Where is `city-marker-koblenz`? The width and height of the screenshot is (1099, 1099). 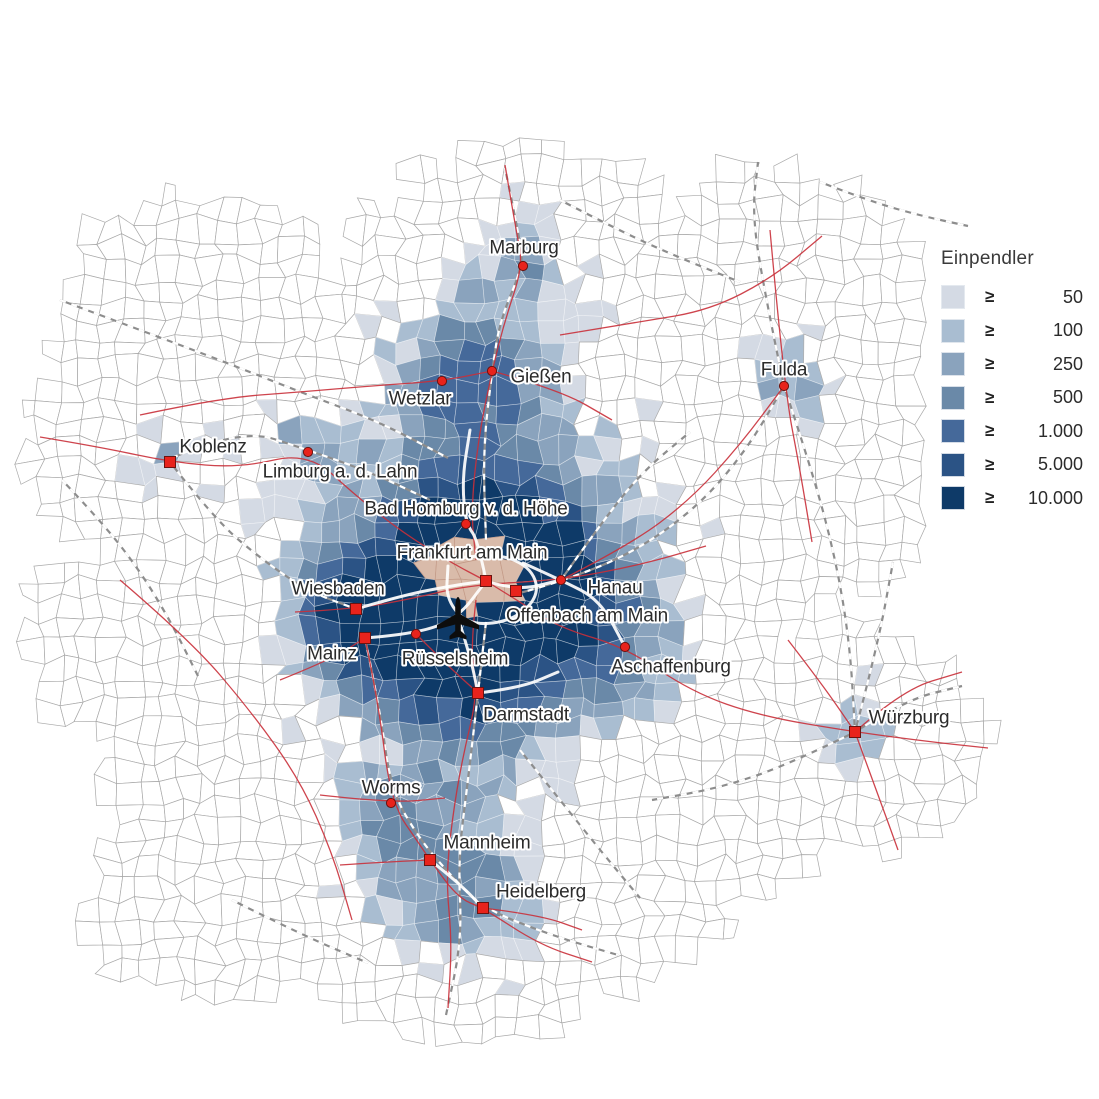 city-marker-koblenz is located at coordinates (170, 462).